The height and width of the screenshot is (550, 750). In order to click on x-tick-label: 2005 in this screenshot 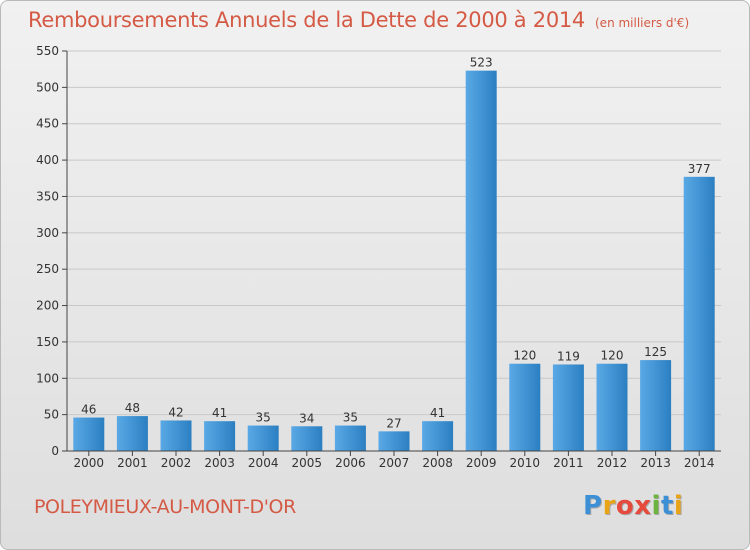, I will do `click(307, 463)`.